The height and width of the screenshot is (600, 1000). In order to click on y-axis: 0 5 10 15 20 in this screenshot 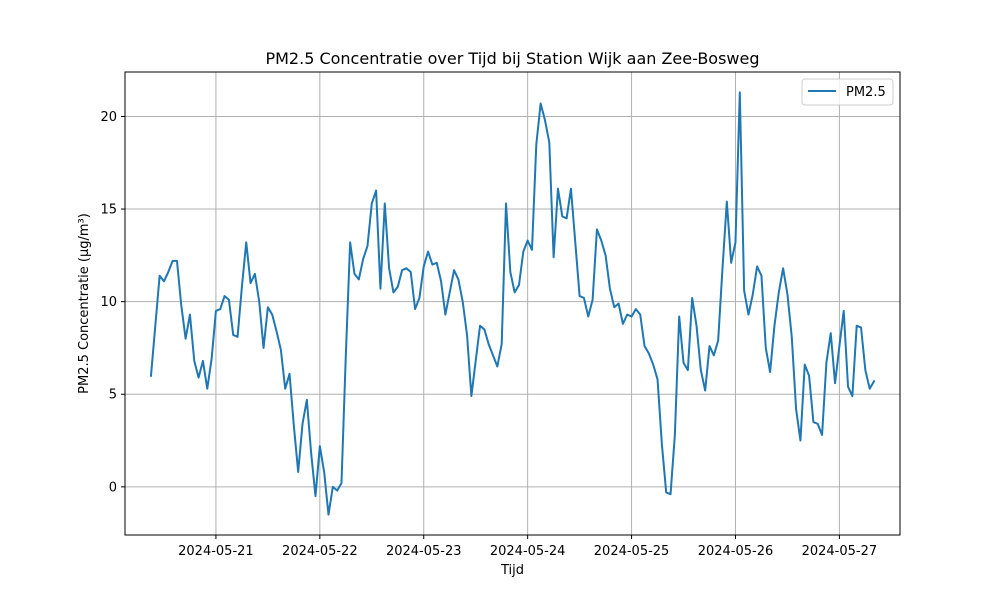, I will do `click(112, 302)`.